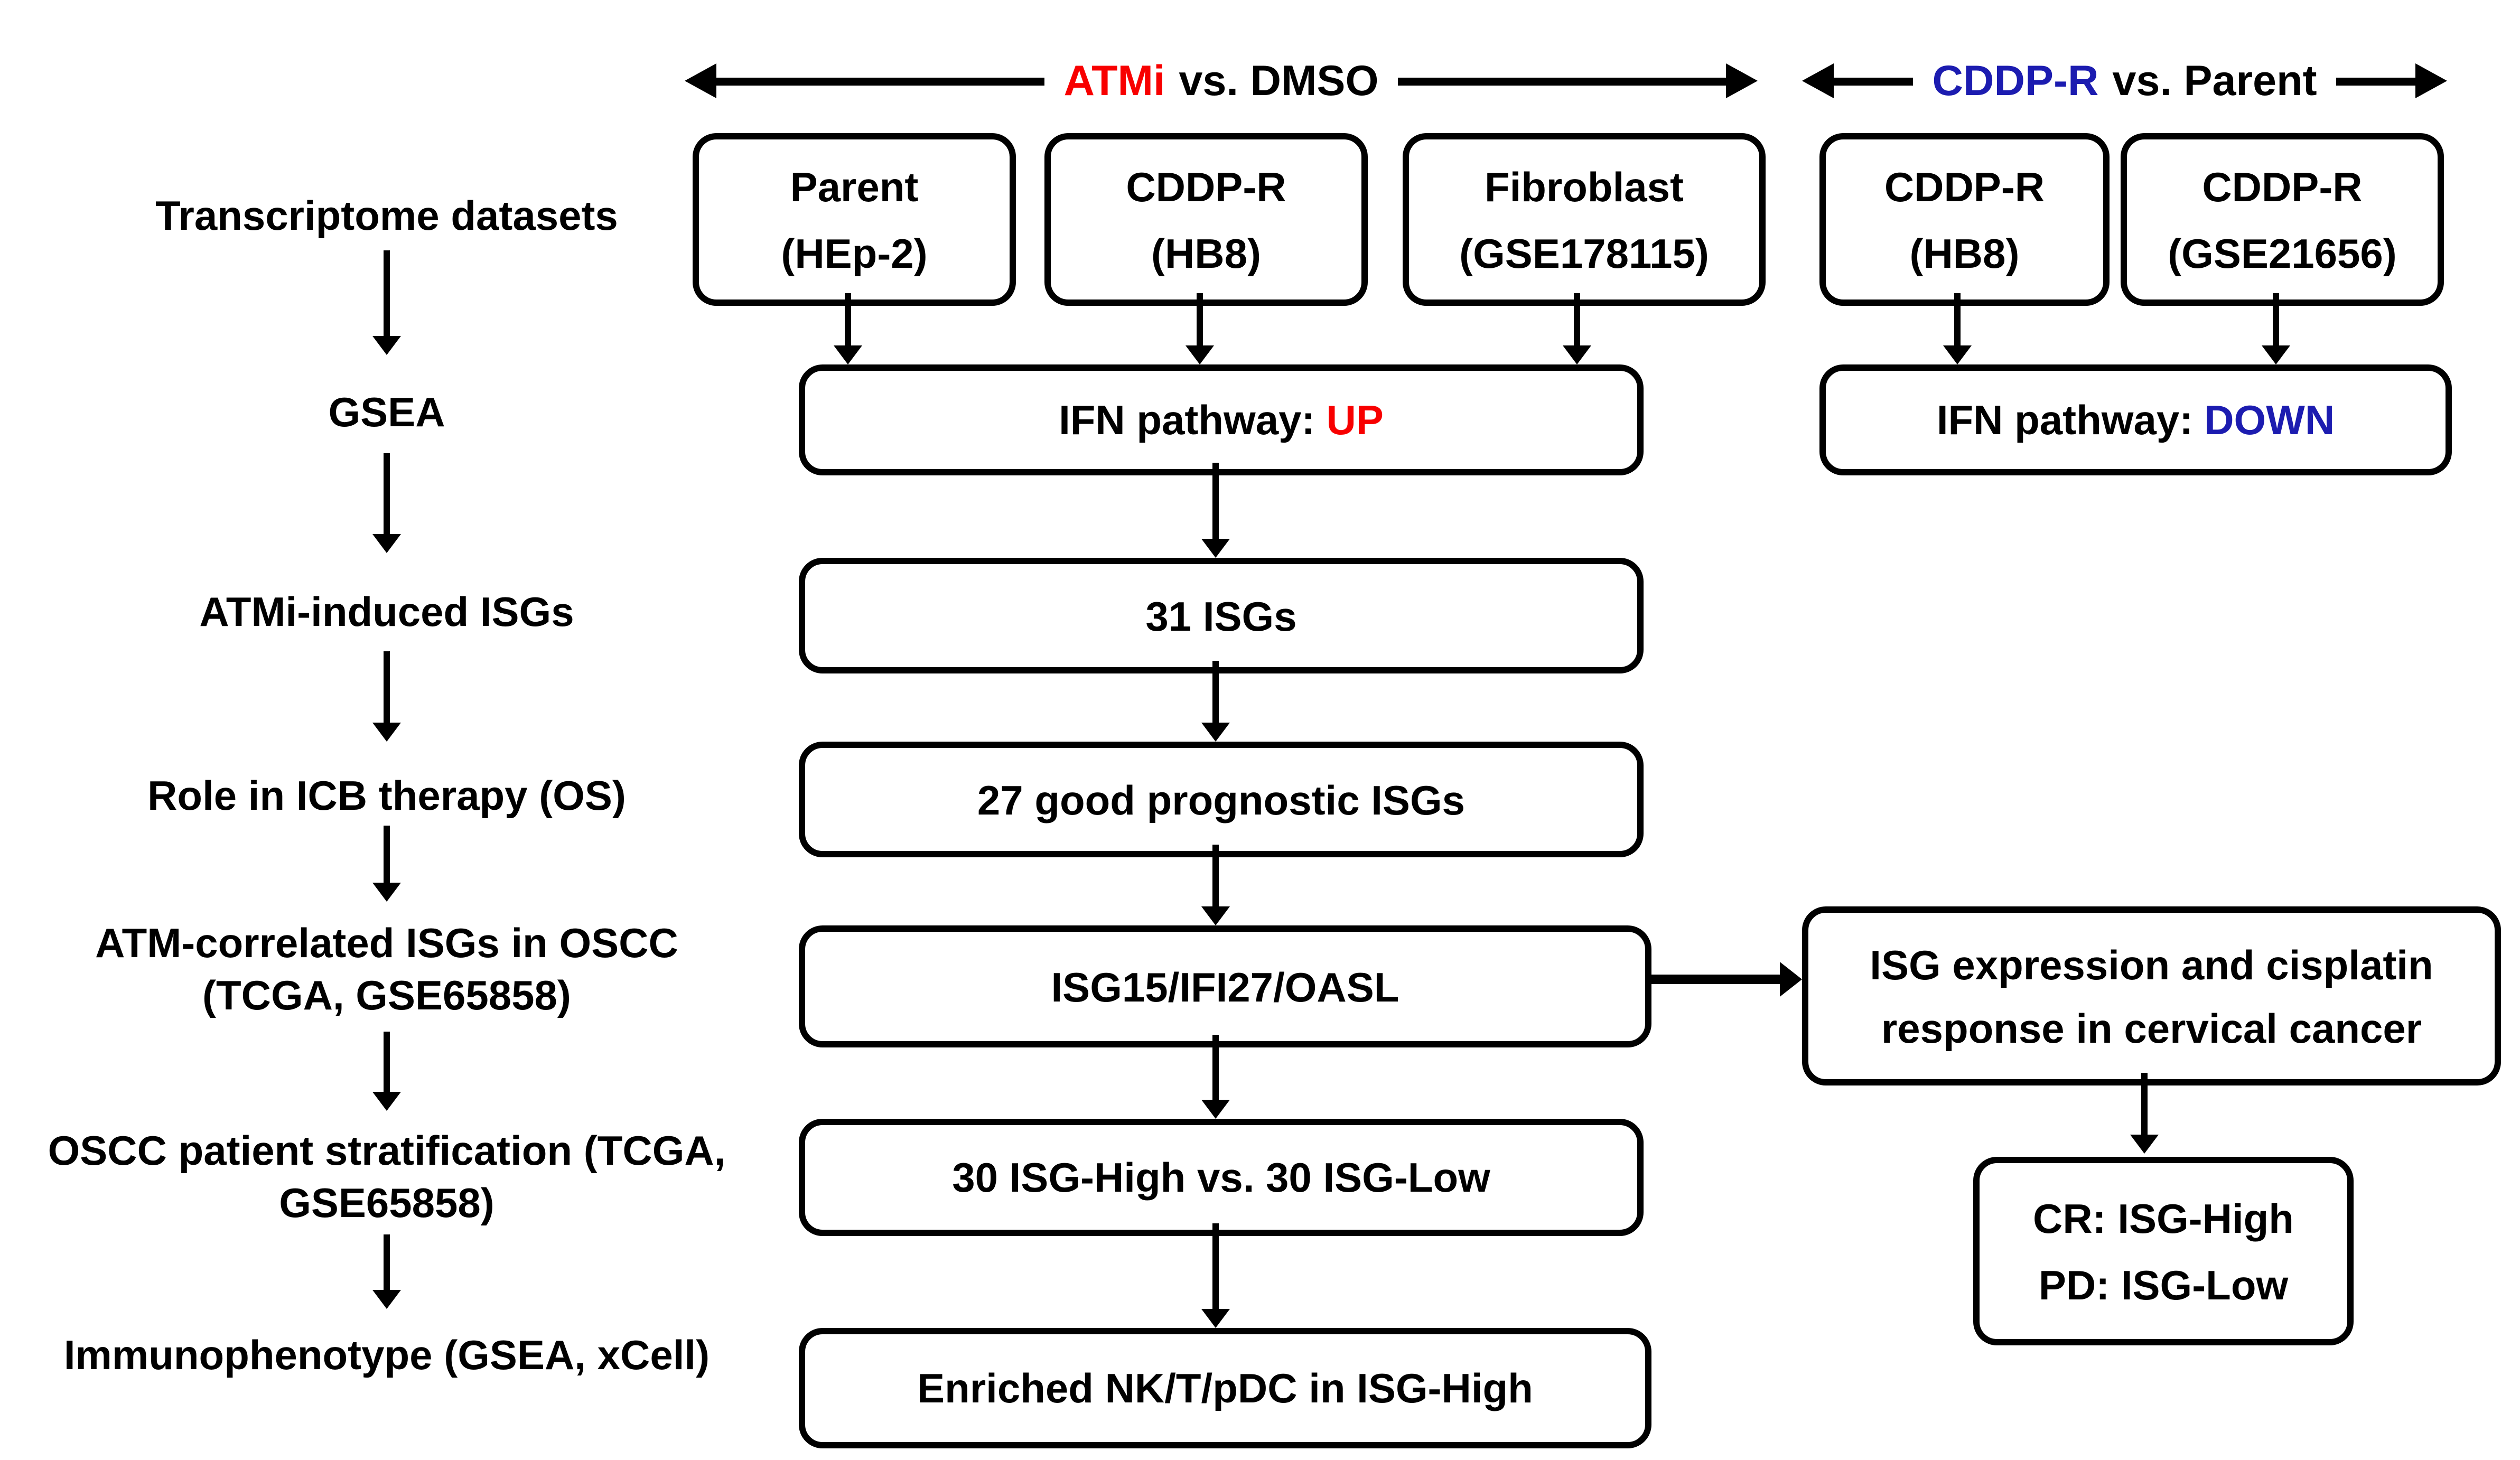 This screenshot has width=2520, height=1460. I want to click on dataset-box-line2: (GSE21656), so click(2282, 253).